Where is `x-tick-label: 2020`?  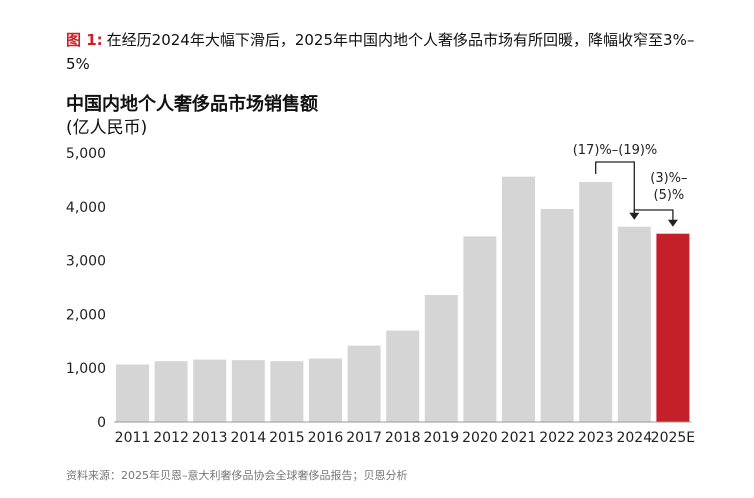
x-tick-label: 2020 is located at coordinates (480, 438).